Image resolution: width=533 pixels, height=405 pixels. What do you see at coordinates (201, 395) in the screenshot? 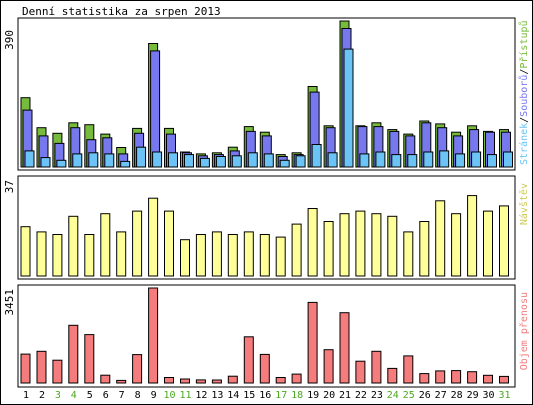
I see `x-tick-label: 12` at bounding box center [201, 395].